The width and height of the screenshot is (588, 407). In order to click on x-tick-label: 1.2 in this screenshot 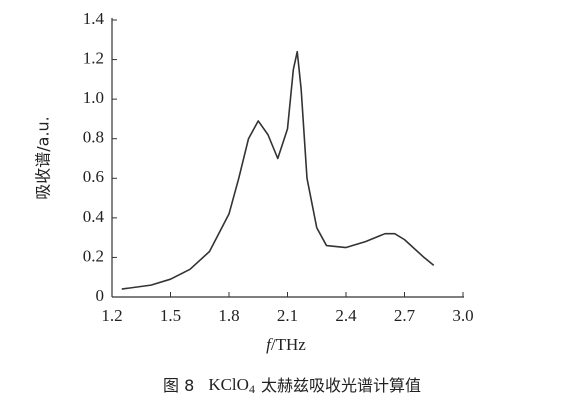, I will do `click(111, 315)`.